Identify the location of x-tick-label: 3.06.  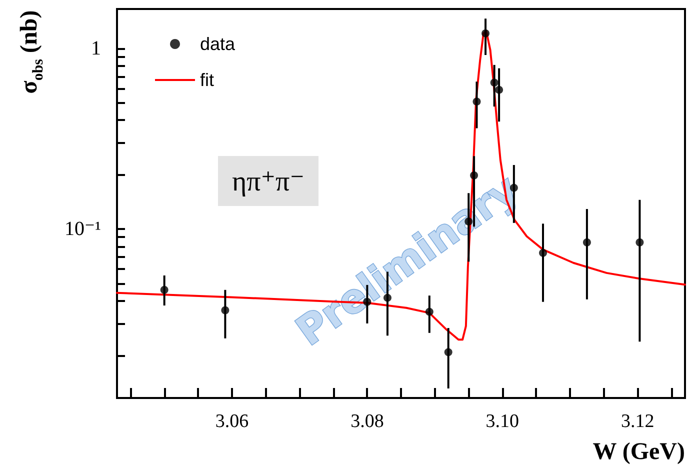
(232, 421).